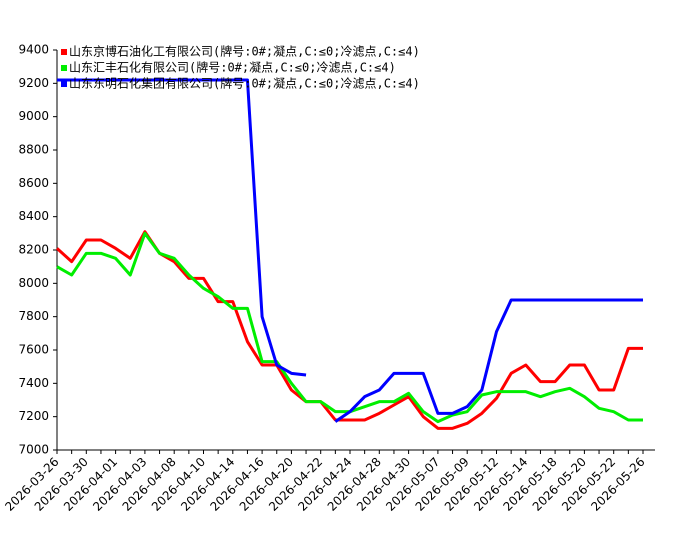  Describe the element at coordinates (33, 383) in the screenshot. I see `y-tick-label: 7400` at that location.